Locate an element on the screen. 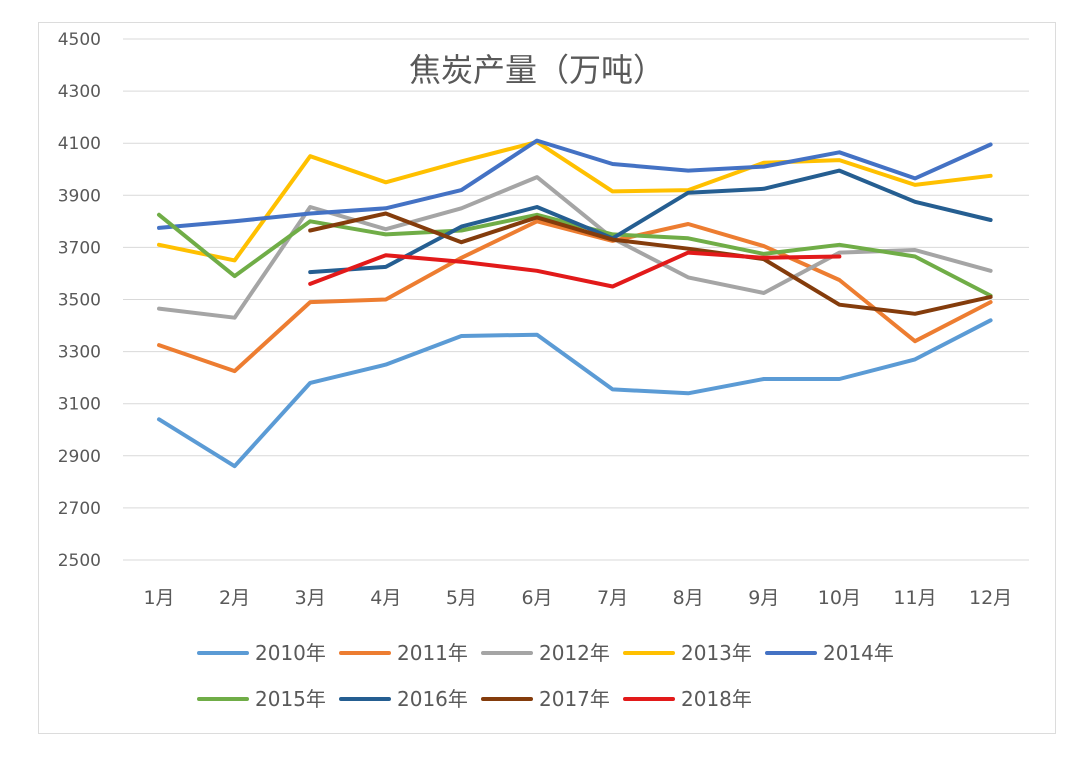 This screenshot has width=1080, height=764. x-tick-label: 12月 is located at coordinates (990, 598).